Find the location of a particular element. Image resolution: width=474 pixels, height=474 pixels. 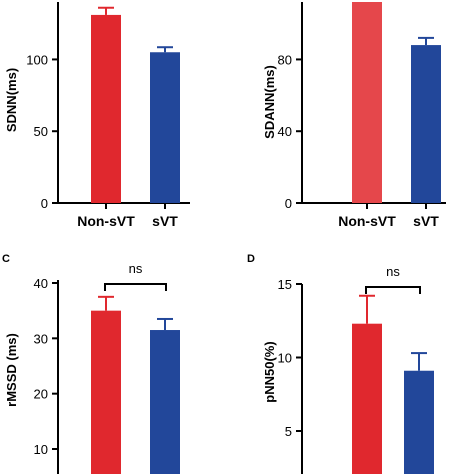

y-tick-label: 80 is located at coordinates (285, 59).